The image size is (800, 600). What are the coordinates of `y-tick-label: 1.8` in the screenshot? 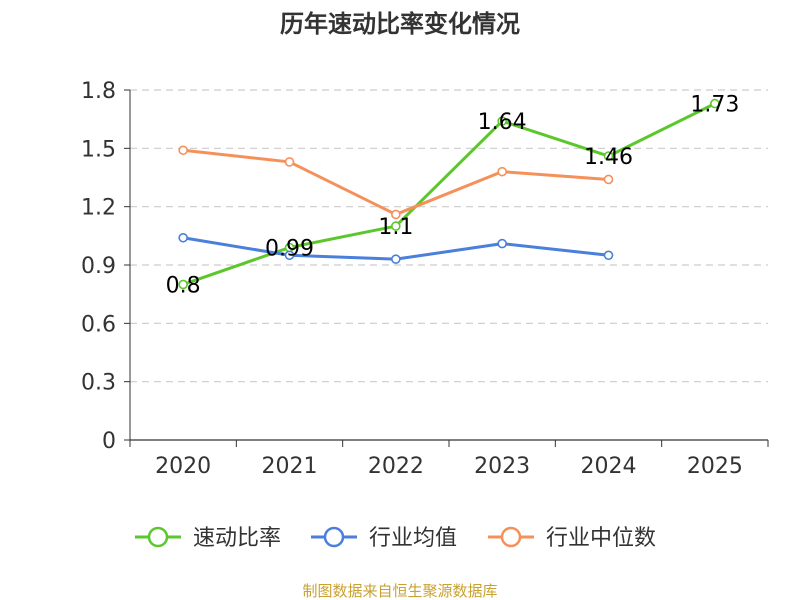 It's located at (98, 91).